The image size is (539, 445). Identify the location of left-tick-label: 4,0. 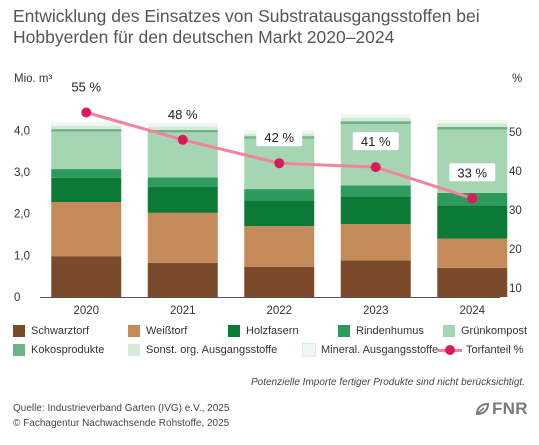
(22, 131).